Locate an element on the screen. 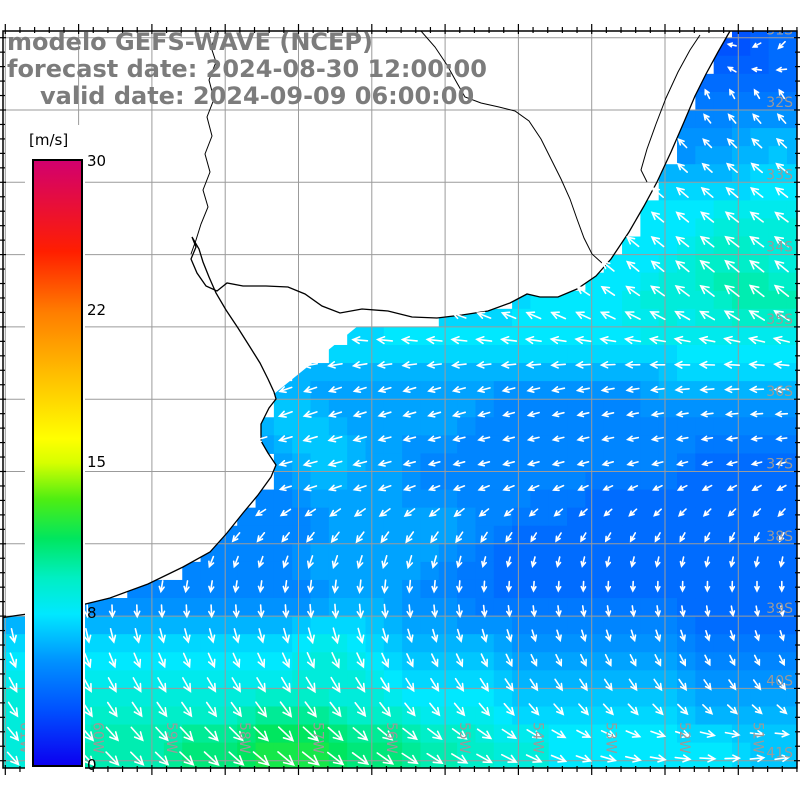 This screenshot has height=800, width=800. lon-label: 58W is located at coordinates (244, 738).